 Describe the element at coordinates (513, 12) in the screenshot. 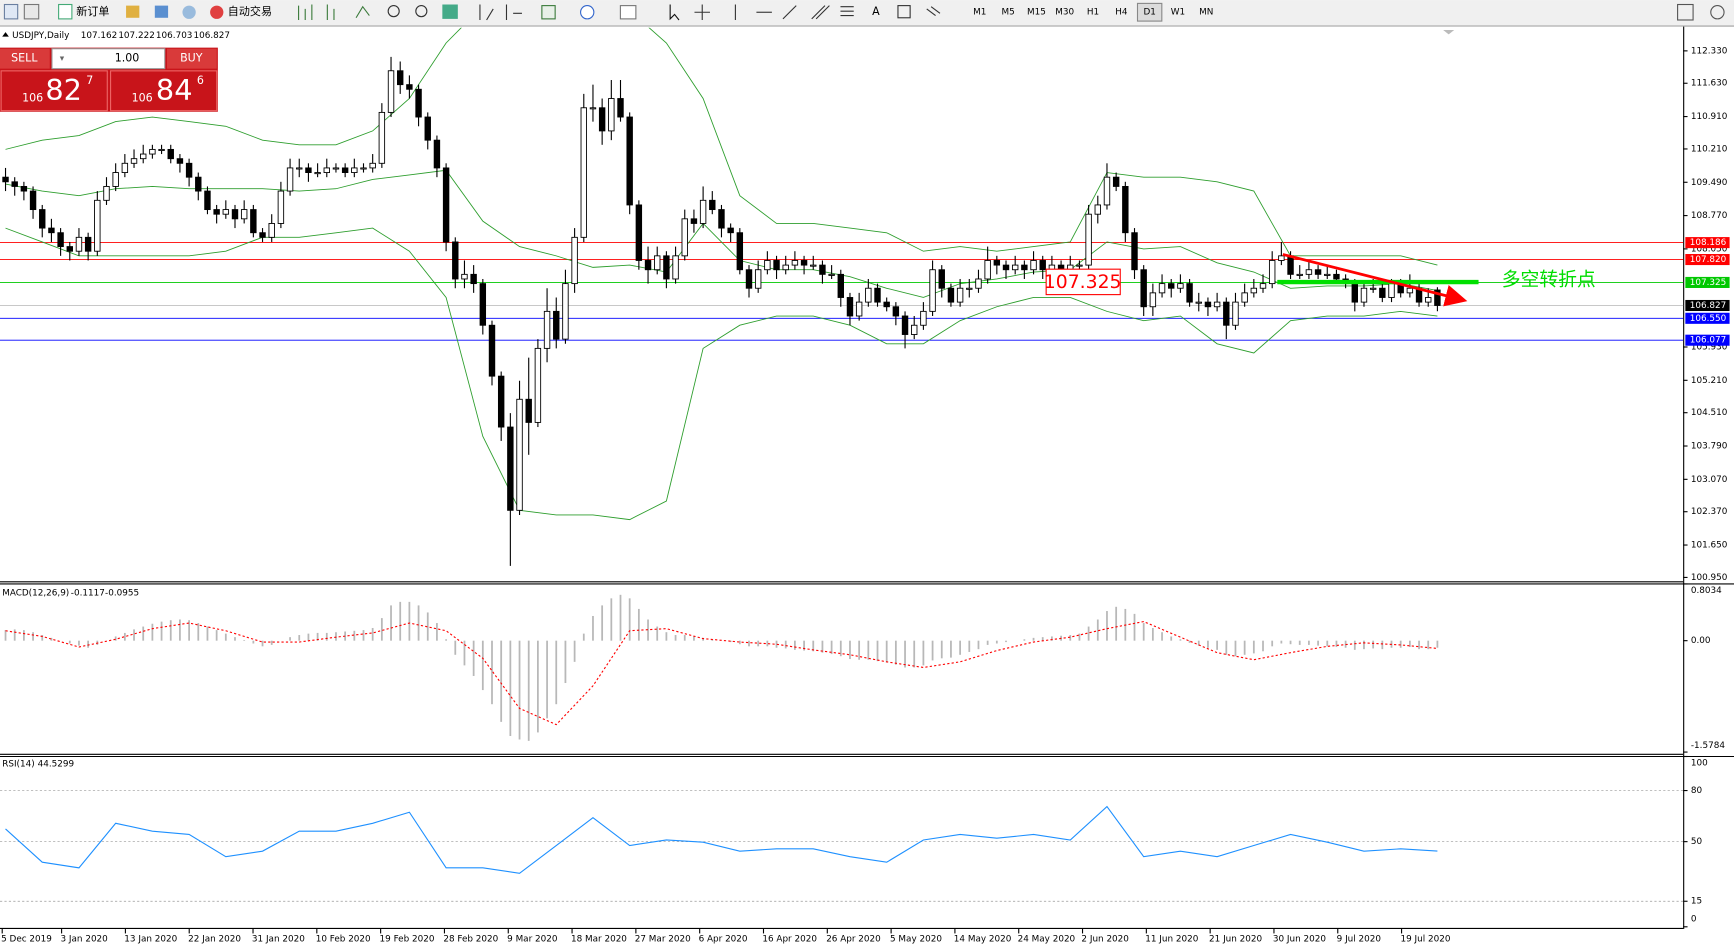

I see `shift-icon` at that location.